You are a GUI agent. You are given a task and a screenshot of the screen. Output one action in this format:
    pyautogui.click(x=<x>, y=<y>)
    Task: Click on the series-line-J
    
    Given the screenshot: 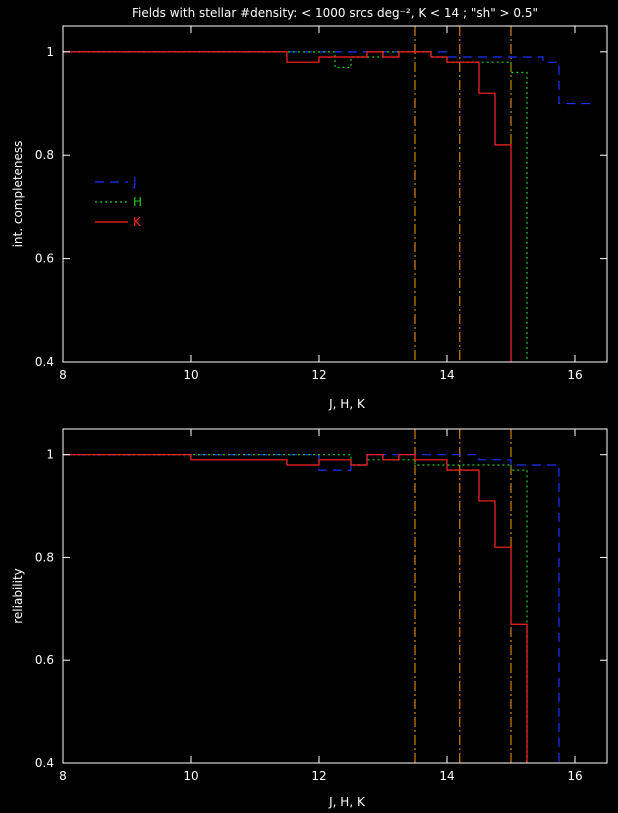 What is the action you would take?
    pyautogui.click(x=327, y=78)
    